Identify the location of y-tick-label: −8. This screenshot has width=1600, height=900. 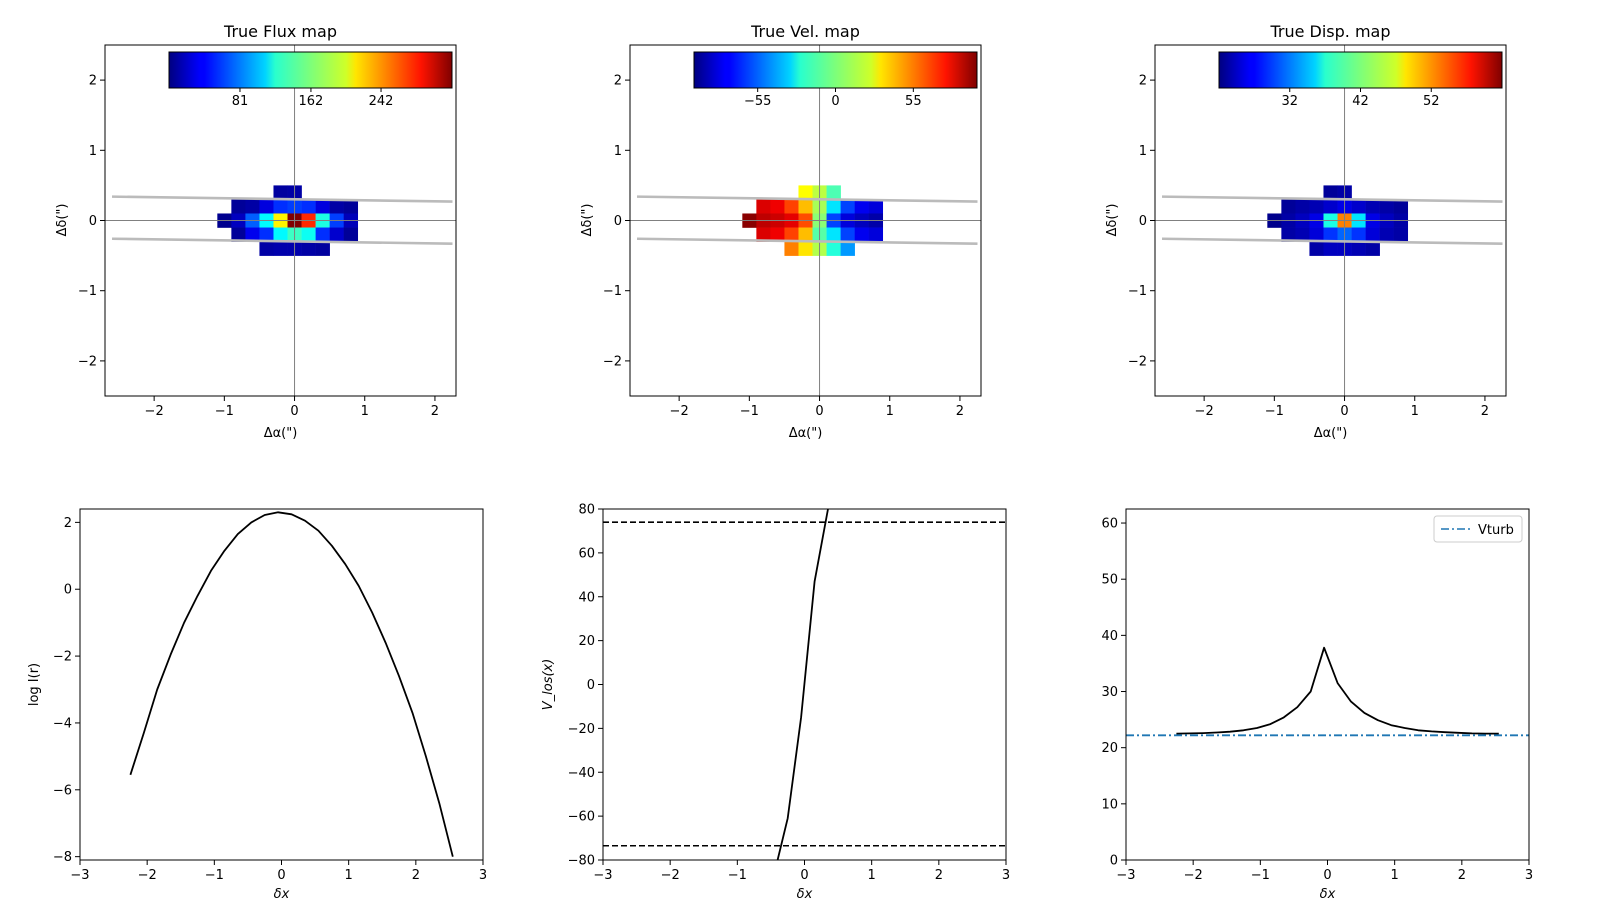
(62, 857).